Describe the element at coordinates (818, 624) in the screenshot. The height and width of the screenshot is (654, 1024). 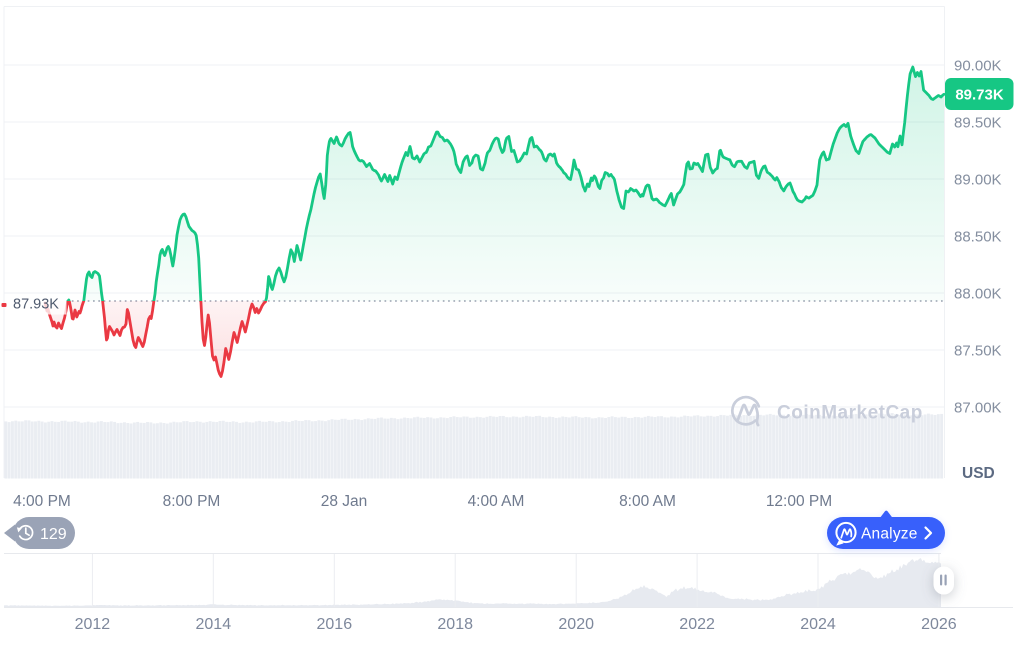
I see `svg-text: 2024` at that location.